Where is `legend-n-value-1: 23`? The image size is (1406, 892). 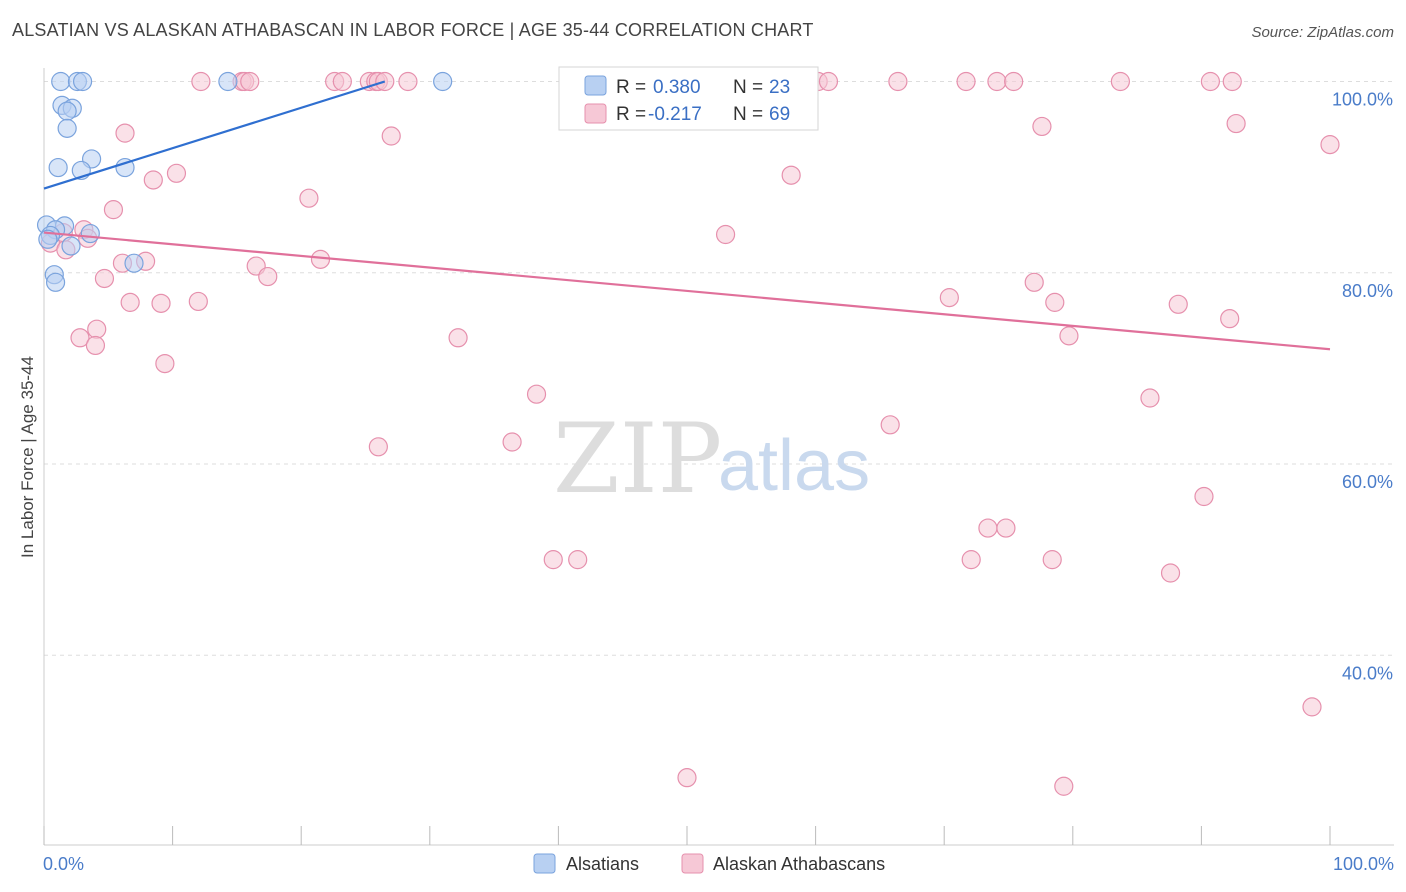 legend-n-value-1: 23 is located at coordinates (779, 87).